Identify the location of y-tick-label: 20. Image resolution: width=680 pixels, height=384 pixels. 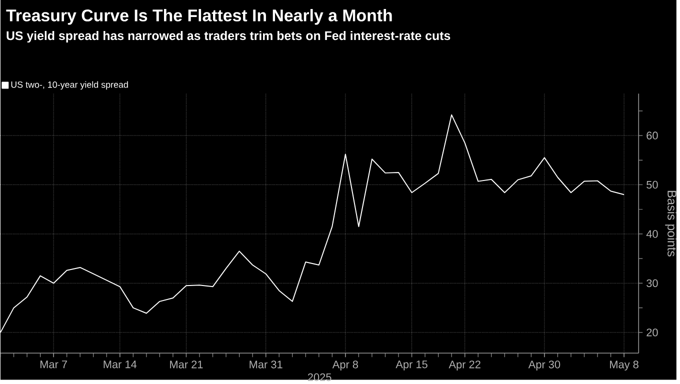
(652, 332).